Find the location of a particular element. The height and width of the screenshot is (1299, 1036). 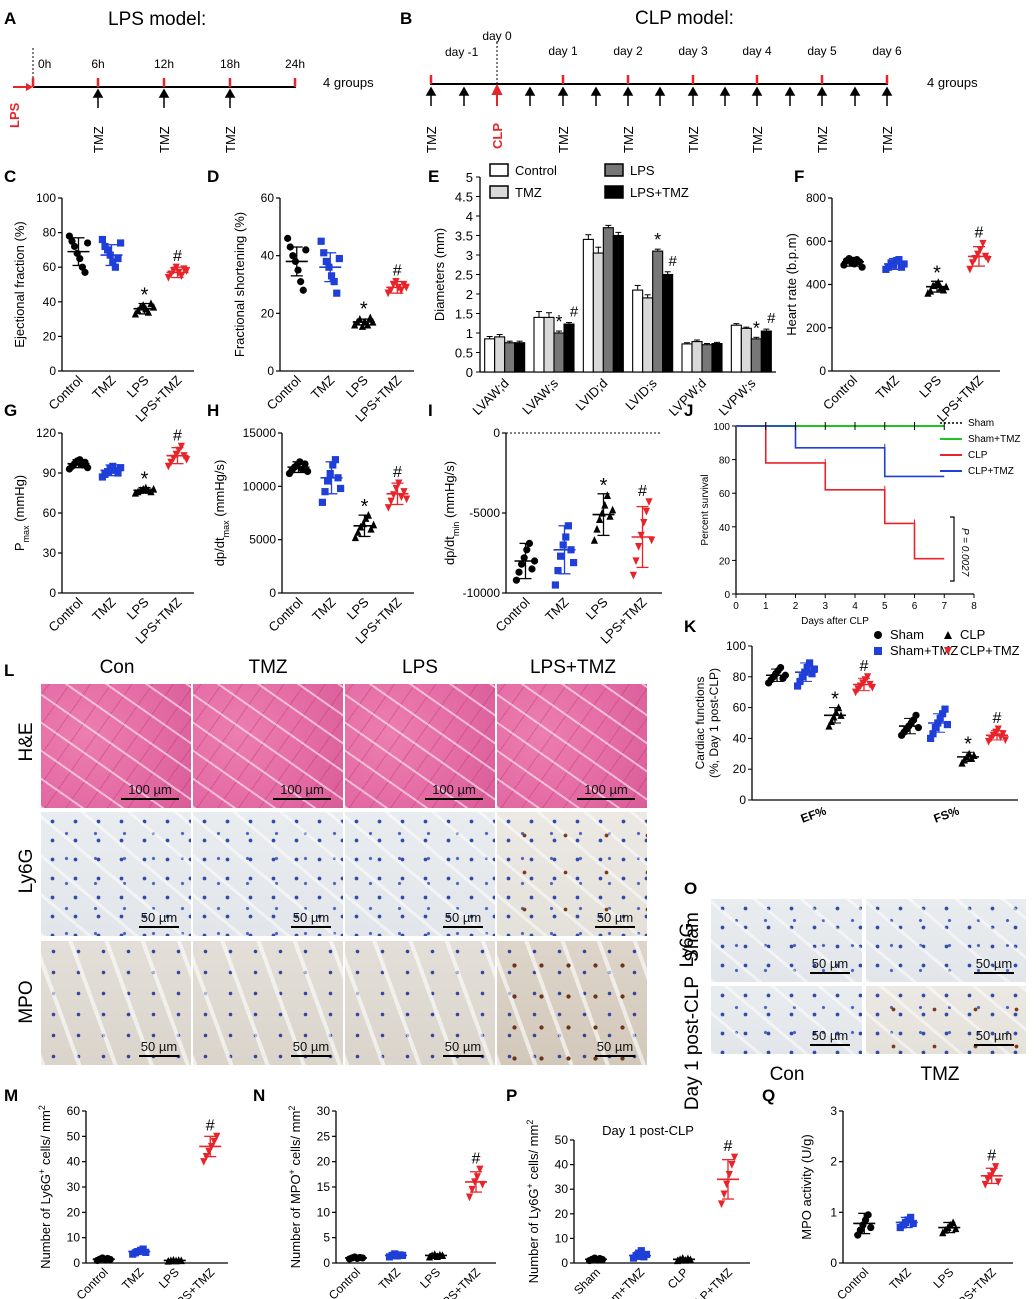

x-tick-label: LVAW;d is located at coordinates (490, 397).